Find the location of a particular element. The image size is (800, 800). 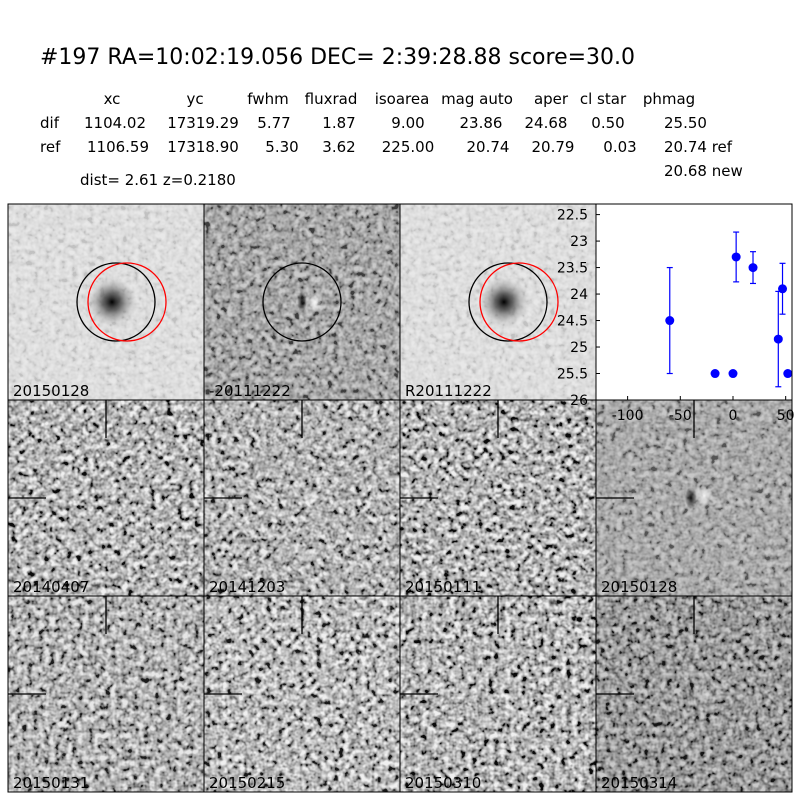

panel-label: 20141203 is located at coordinates (247, 587).